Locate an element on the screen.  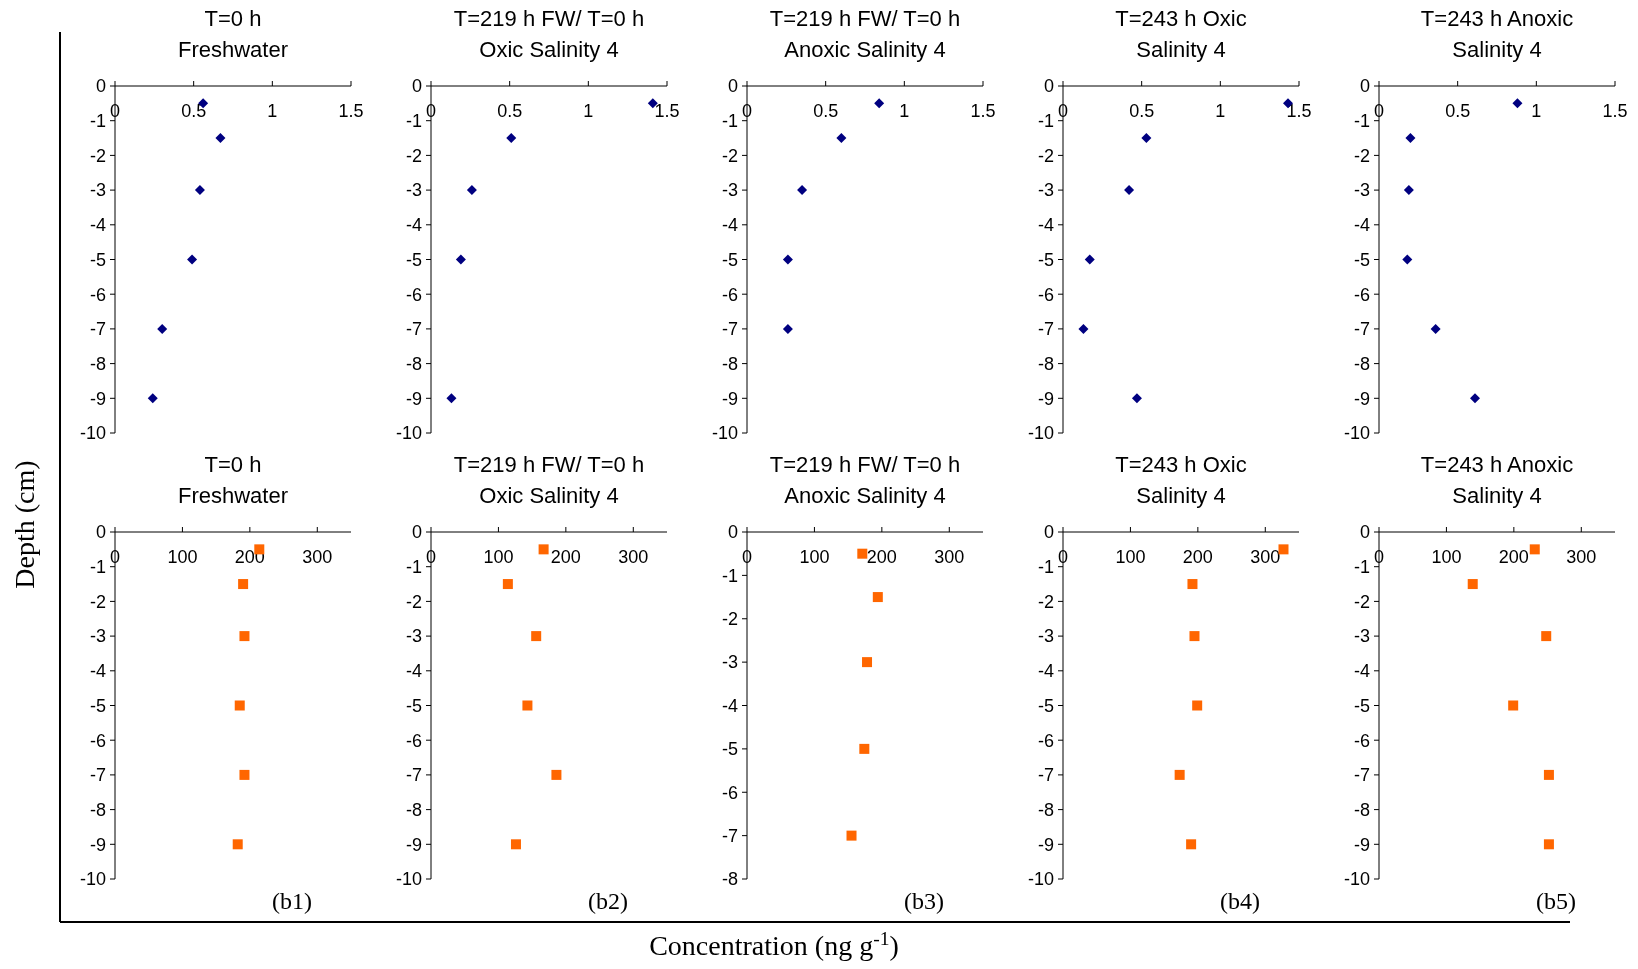
x-tick-label: 300 is located at coordinates (1581, 557).